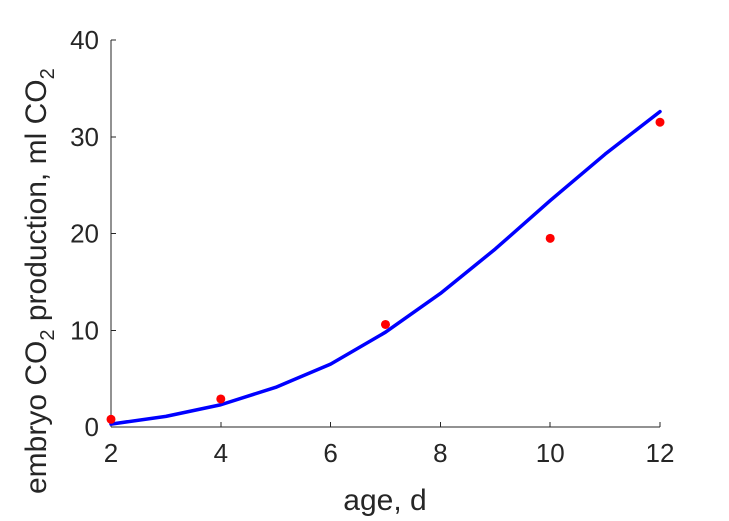 The height and width of the screenshot is (521, 729). I want to click on y-axis-label-subscript-2: 2, so click(48, 73).